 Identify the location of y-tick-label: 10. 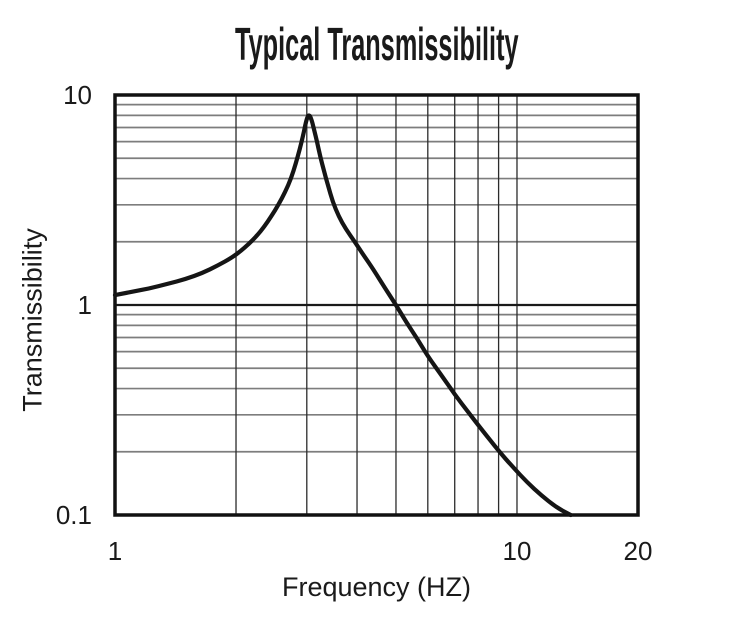
(77, 95).